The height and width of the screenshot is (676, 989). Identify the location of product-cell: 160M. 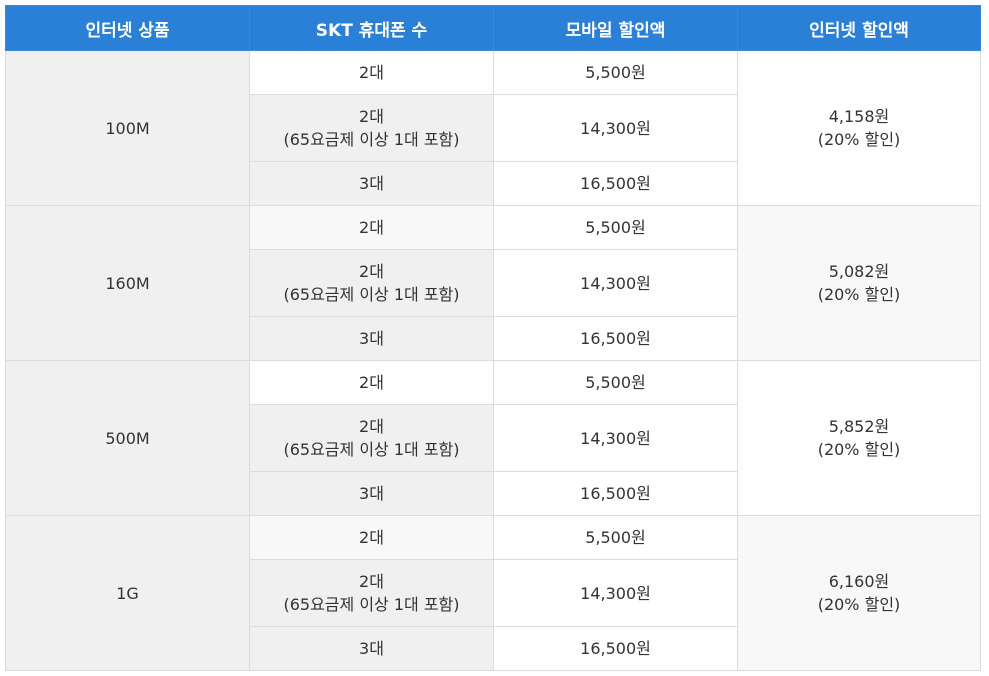
(127, 283).